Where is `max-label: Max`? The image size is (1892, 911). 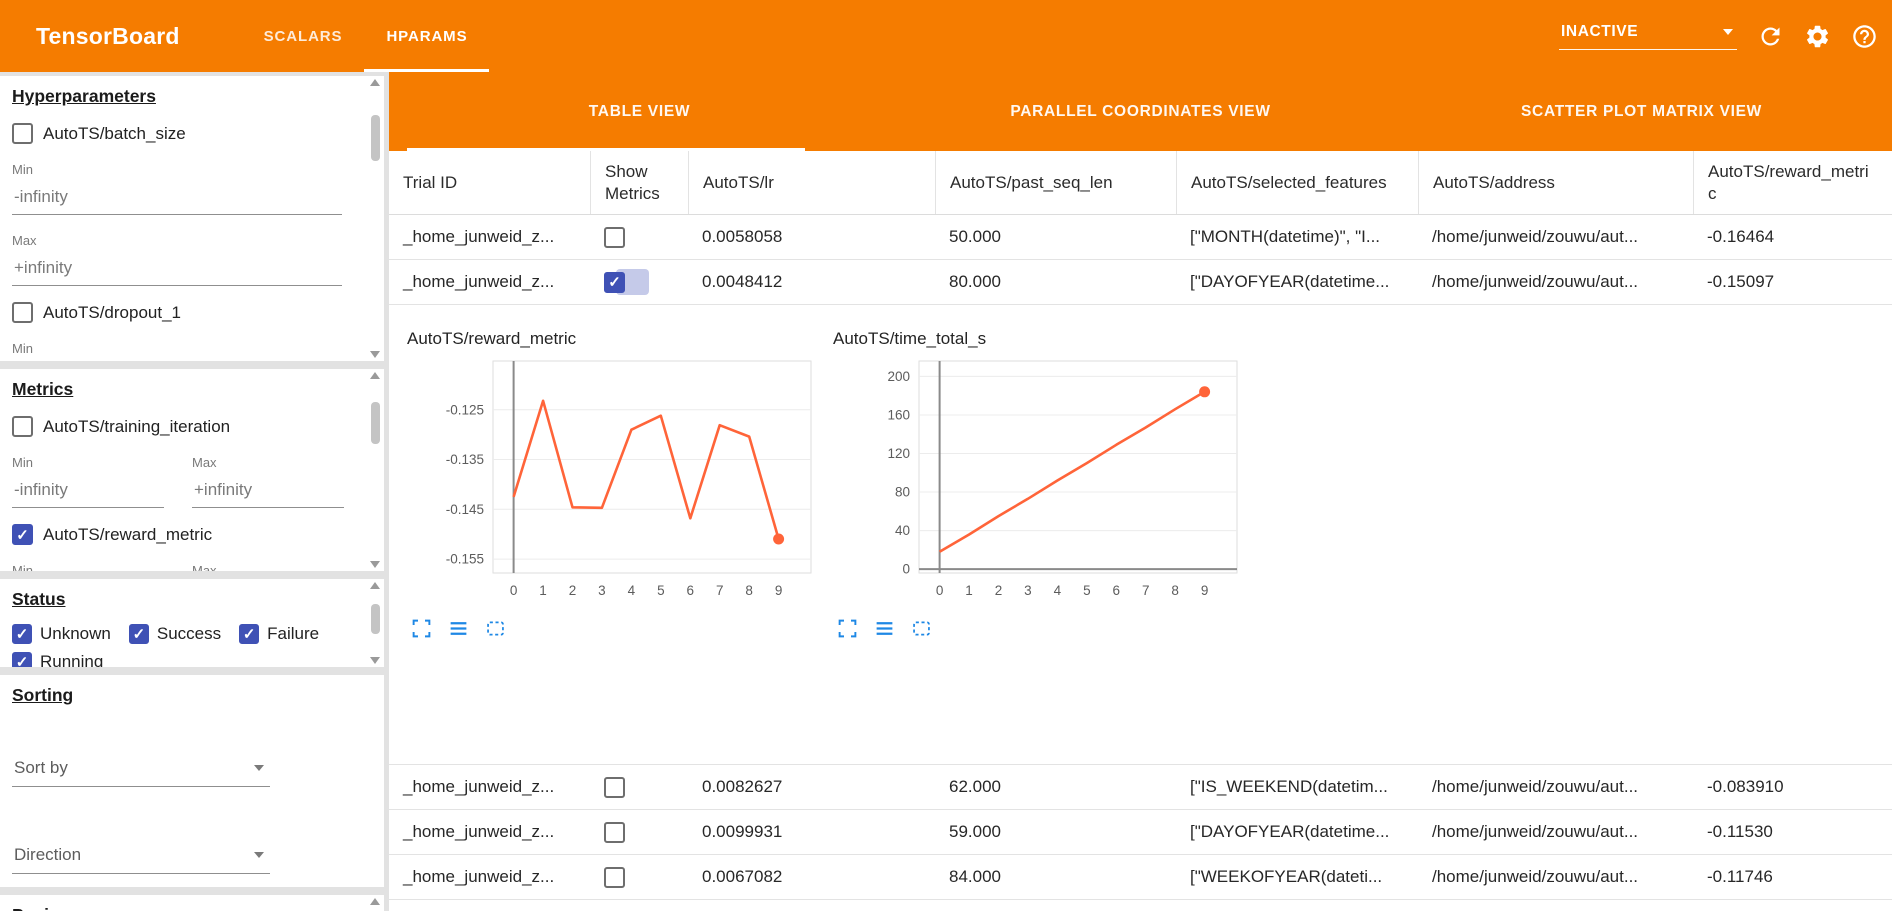 max-label: Max is located at coordinates (204, 567).